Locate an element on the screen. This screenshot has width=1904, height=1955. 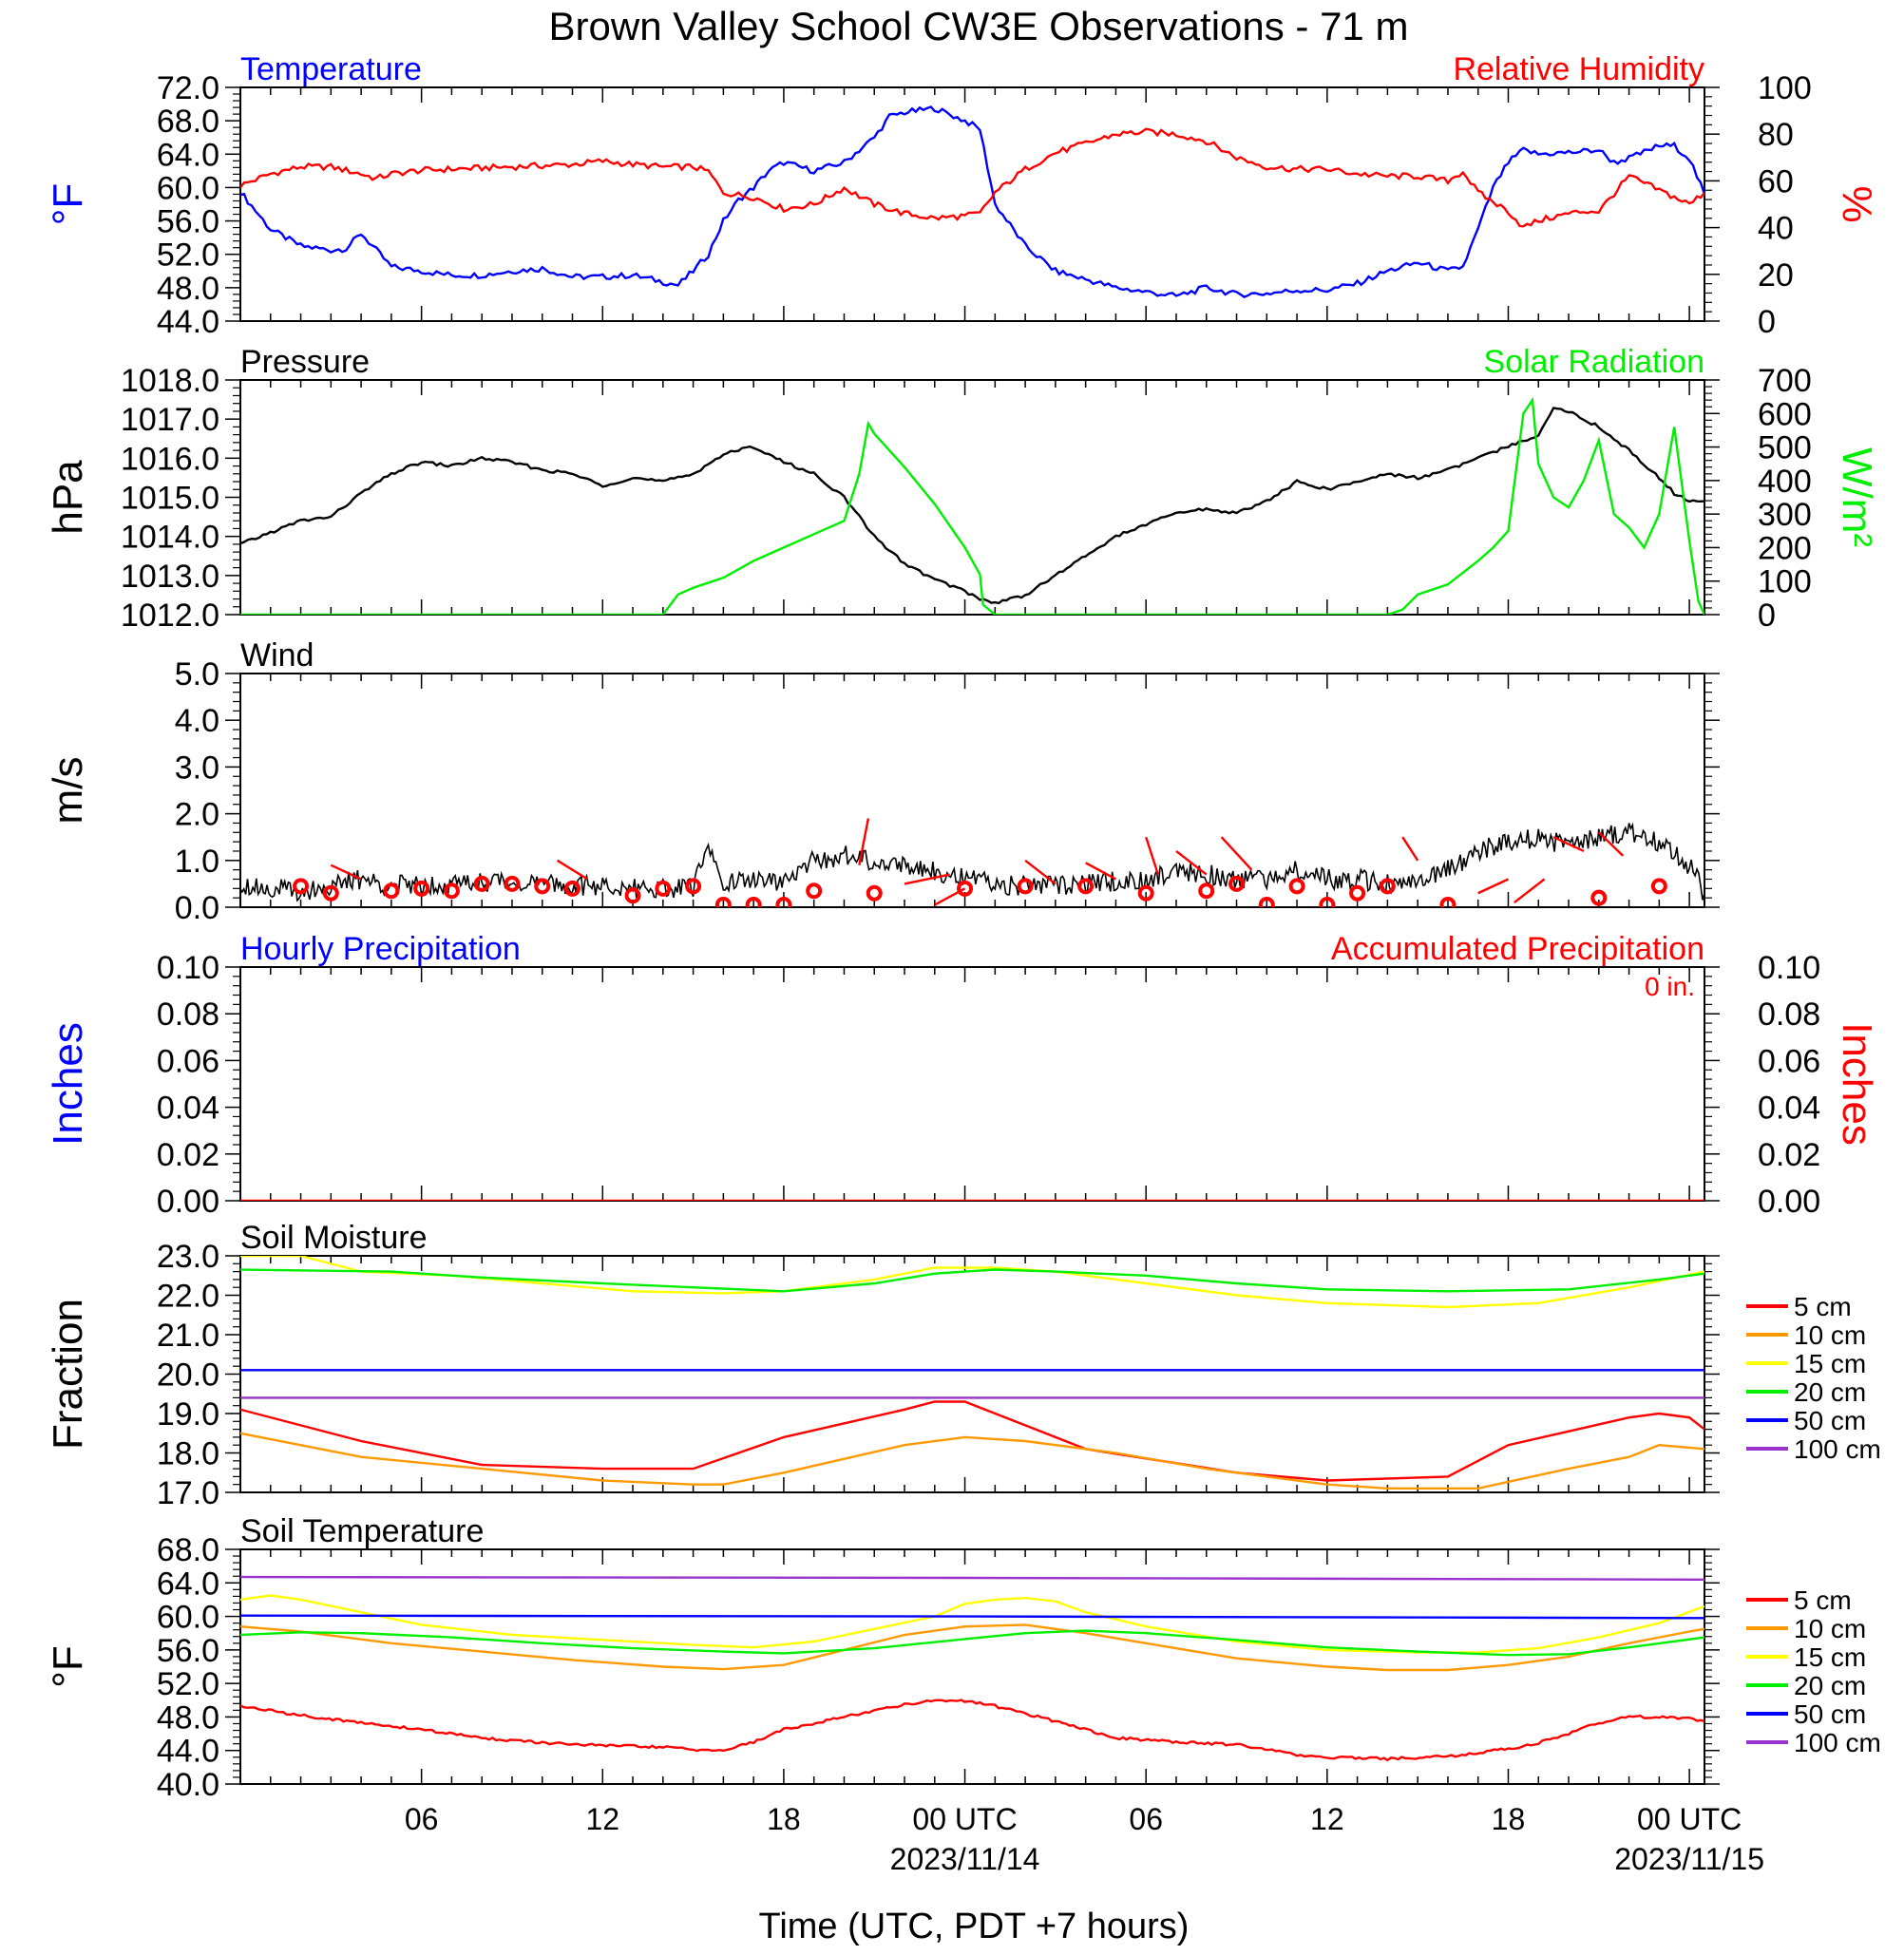
y-tick-label-left: 0.02 is located at coordinates (188, 1155).